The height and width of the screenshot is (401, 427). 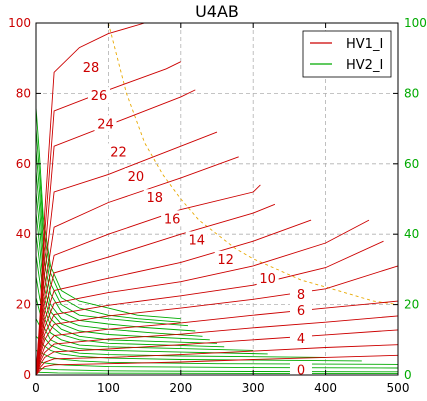 I want to click on legend-box, so click(x=347, y=54).